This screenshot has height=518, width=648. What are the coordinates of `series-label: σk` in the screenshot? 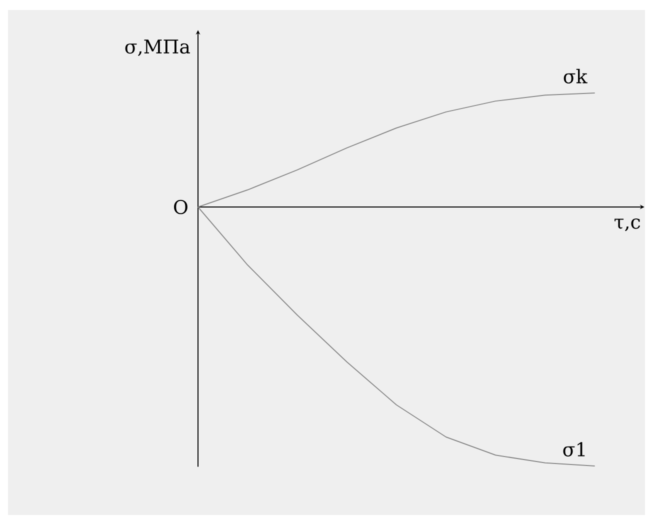 It's located at (576, 76).